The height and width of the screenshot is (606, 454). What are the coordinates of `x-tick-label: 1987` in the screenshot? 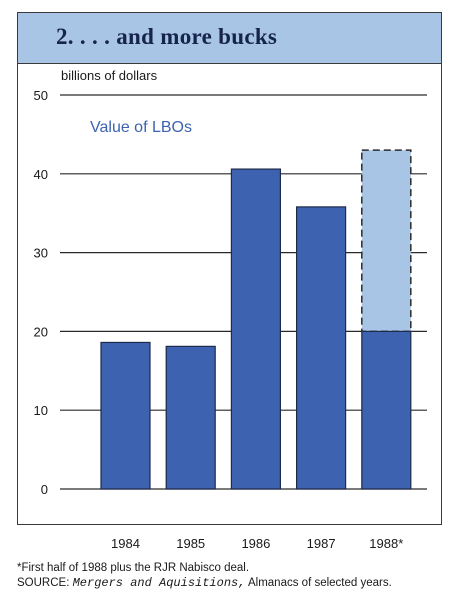 It's located at (321, 543).